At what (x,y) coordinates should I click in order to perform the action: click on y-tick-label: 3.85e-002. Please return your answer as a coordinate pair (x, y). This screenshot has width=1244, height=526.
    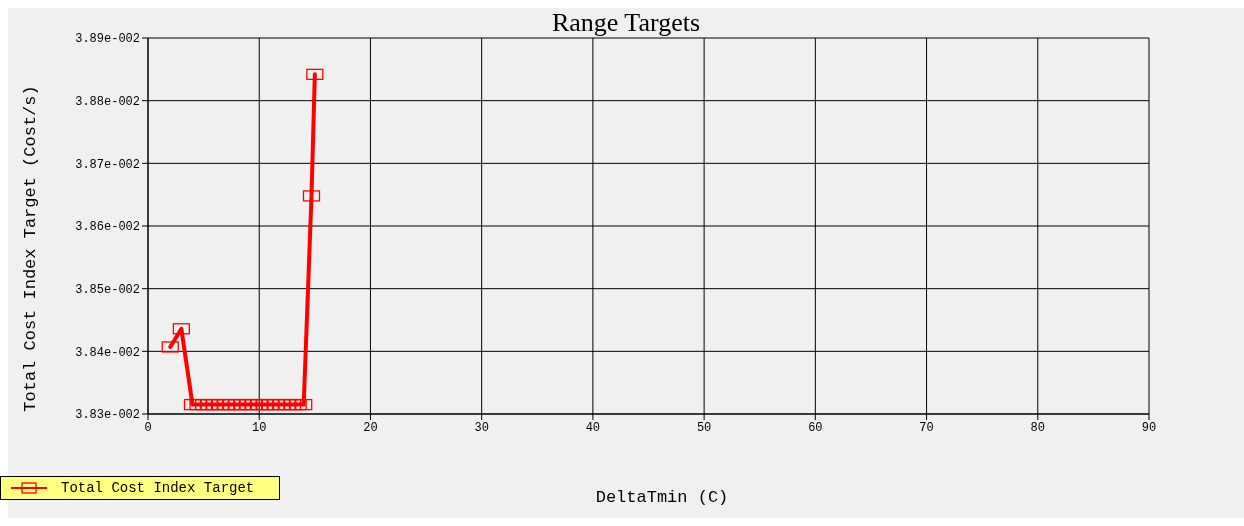
    Looking at the image, I should click on (107, 289).